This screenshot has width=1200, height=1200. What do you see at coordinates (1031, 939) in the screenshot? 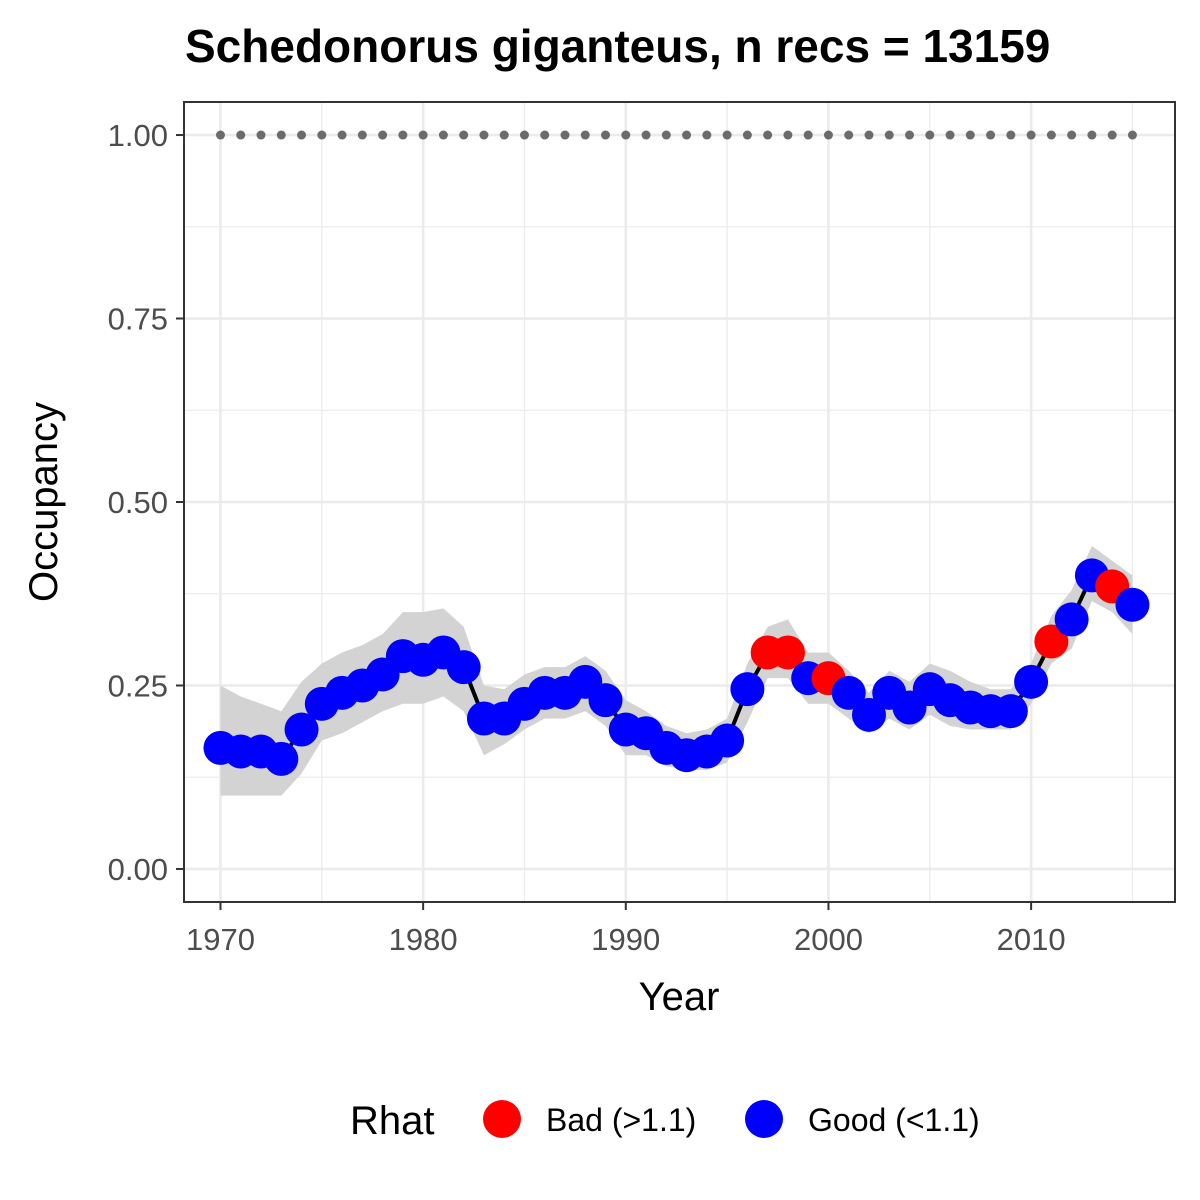
I see `x-tick-label: 2010` at bounding box center [1031, 939].